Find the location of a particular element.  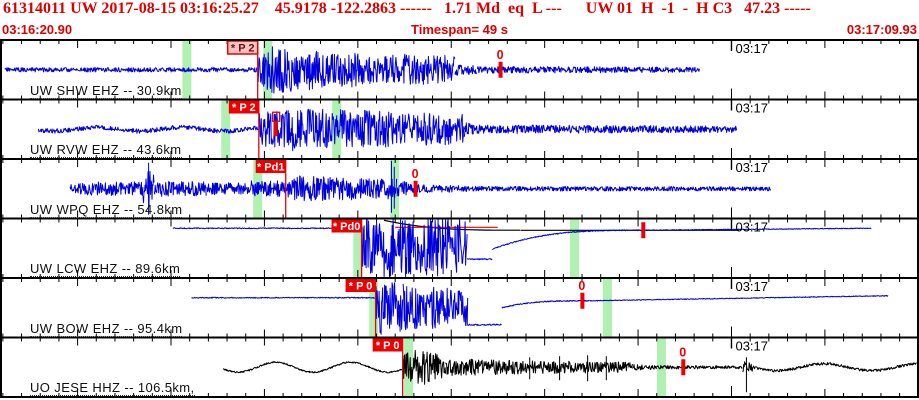

pick-flag-label: * Pd0 is located at coordinates (347, 227).